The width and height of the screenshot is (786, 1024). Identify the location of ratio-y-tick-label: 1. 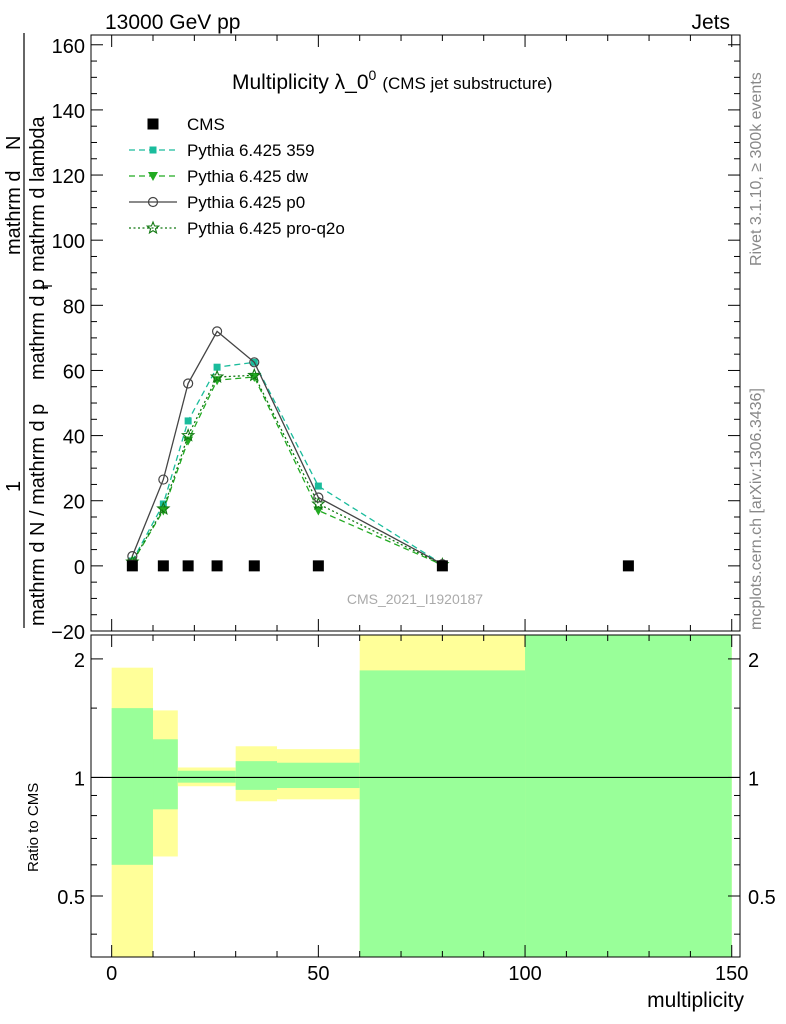
(79, 779).